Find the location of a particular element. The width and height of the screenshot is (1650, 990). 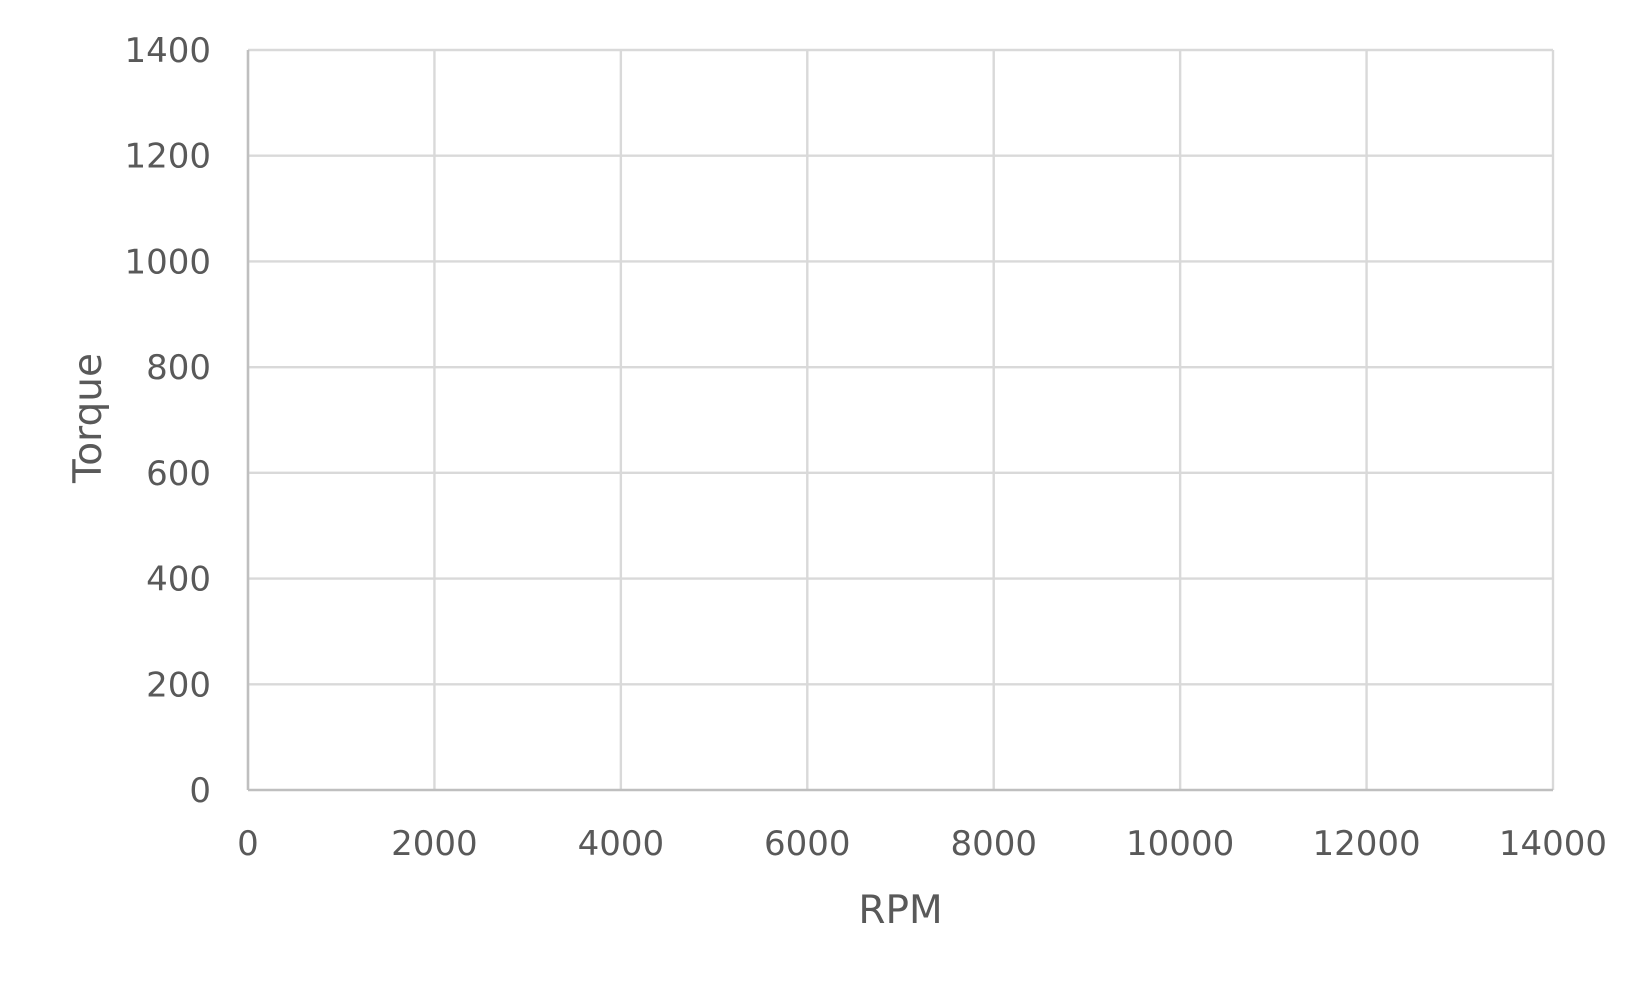

x-tick-label: 10000 is located at coordinates (1180, 844).